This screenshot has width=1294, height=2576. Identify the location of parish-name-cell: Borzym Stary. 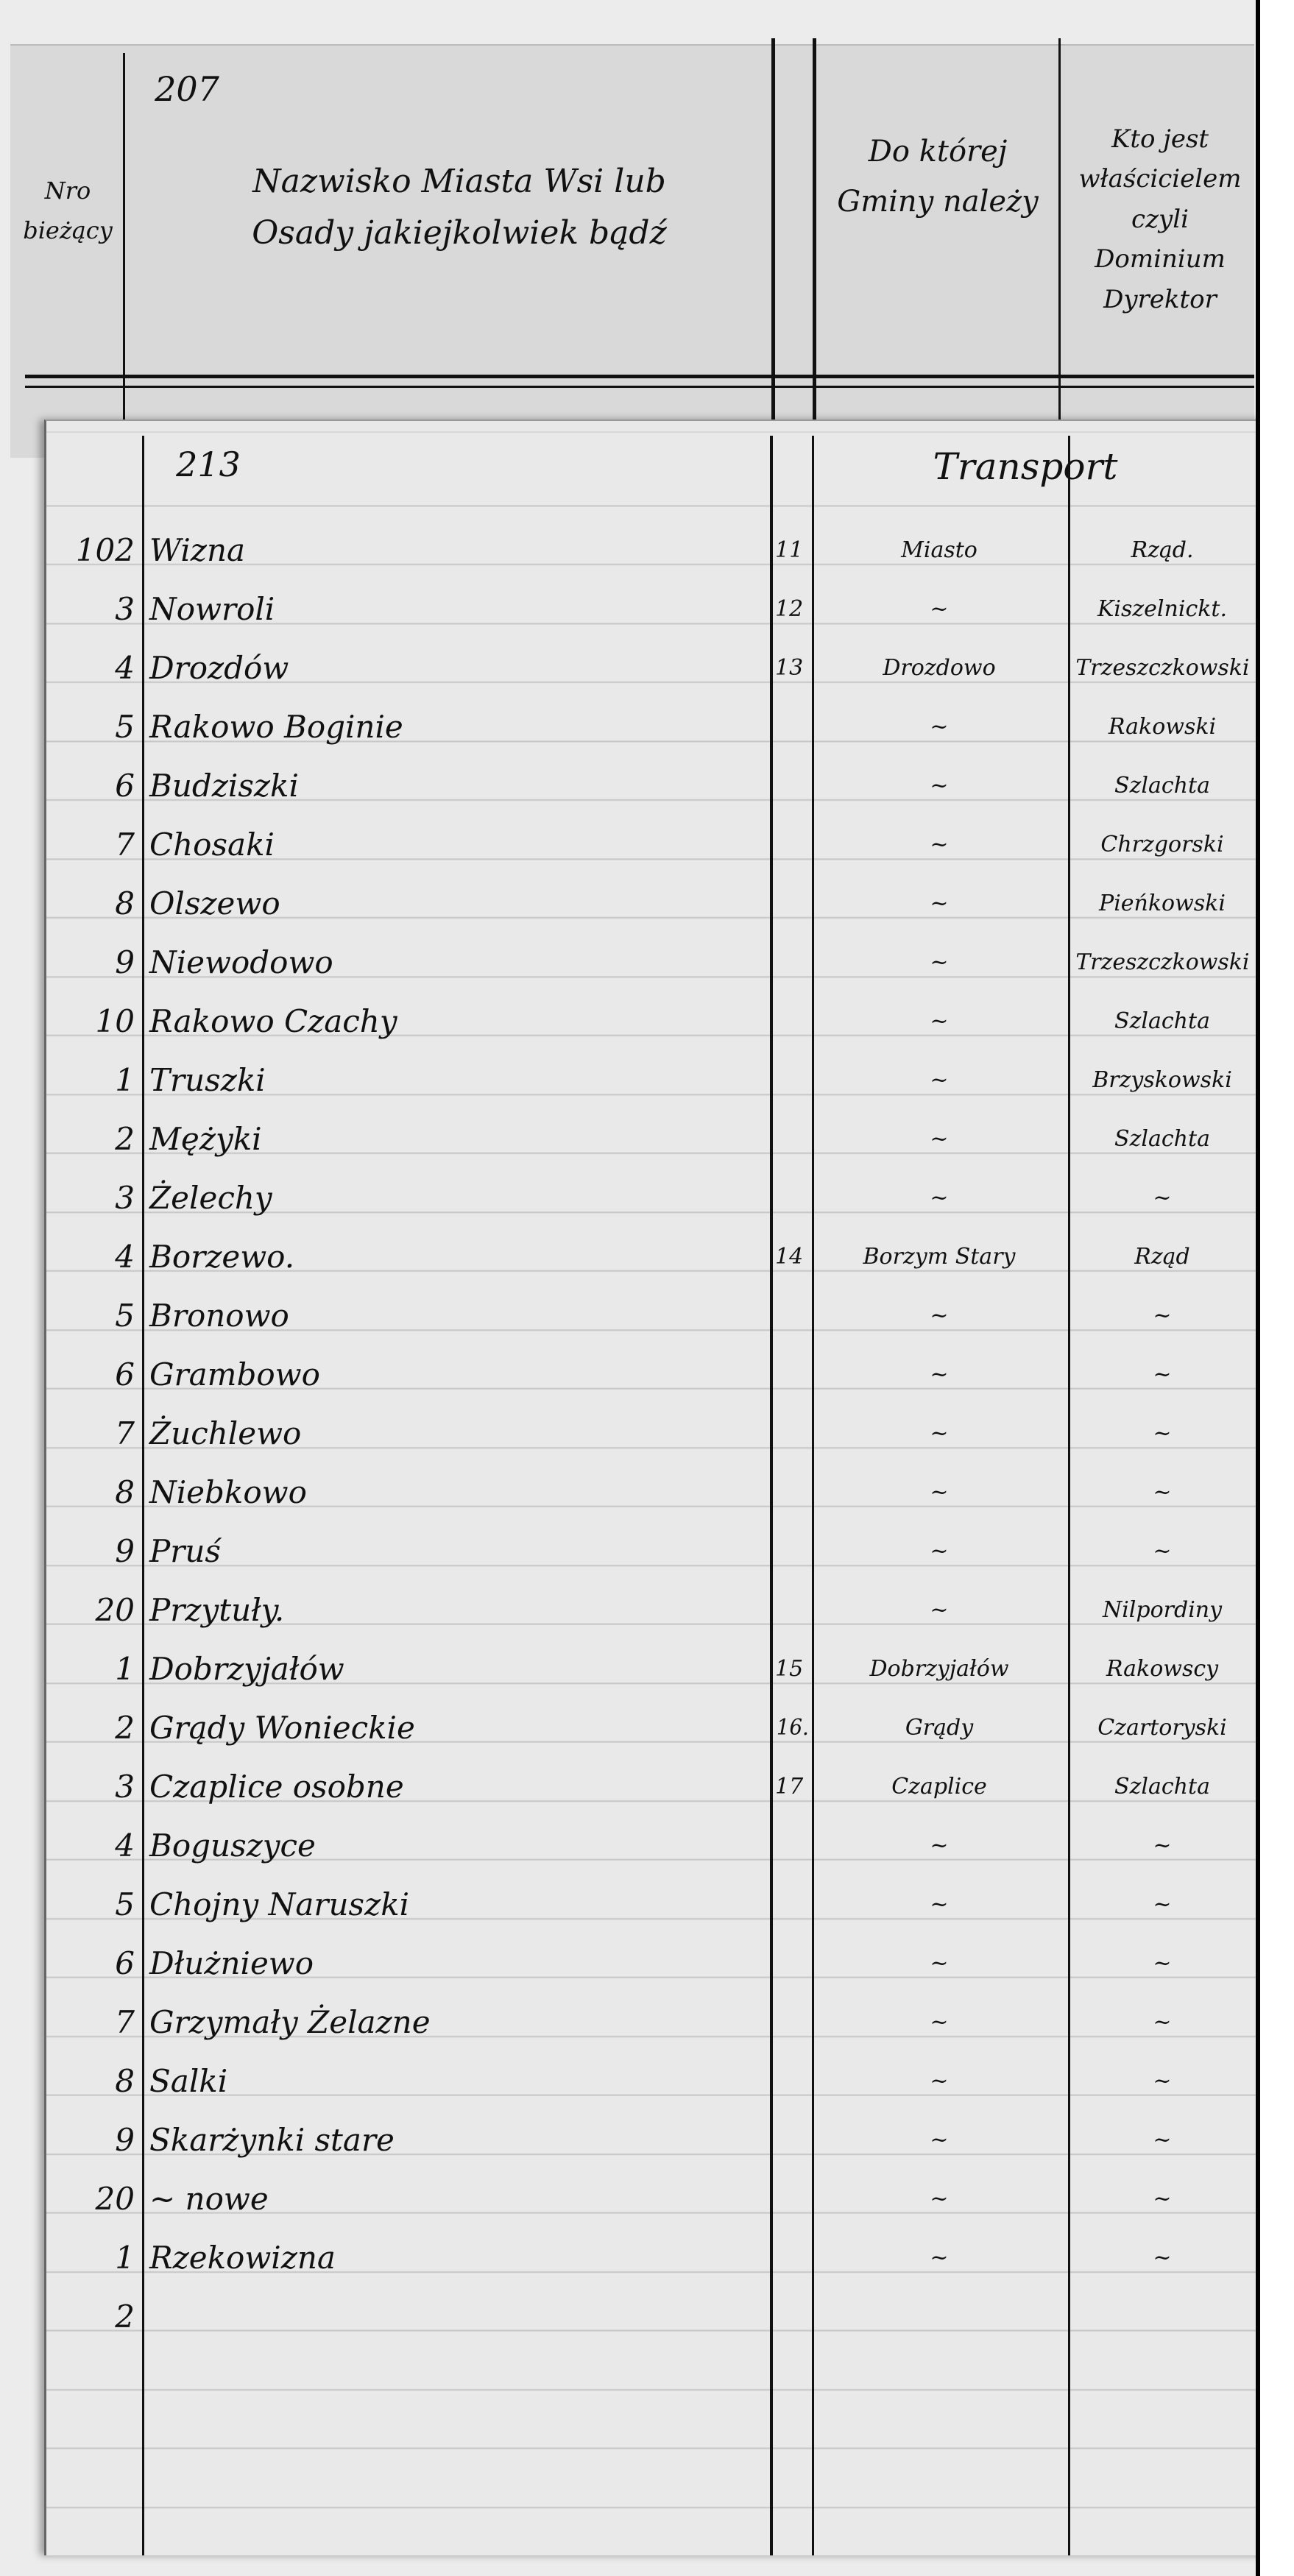
(939, 1257).